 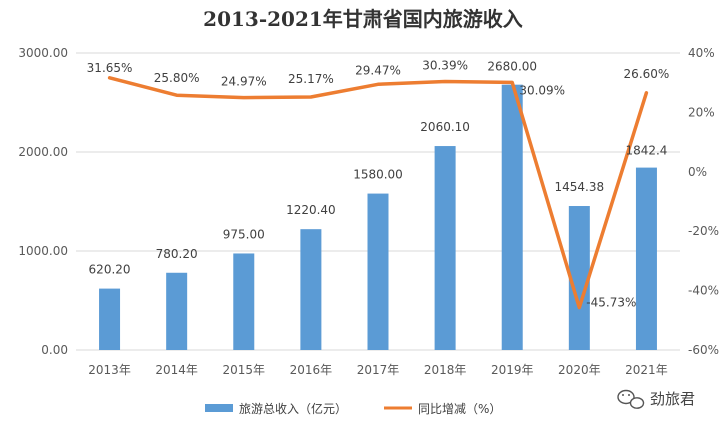 What do you see at coordinates (611, 303) in the screenshot?
I see `line-value-label: -45.73%` at bounding box center [611, 303].